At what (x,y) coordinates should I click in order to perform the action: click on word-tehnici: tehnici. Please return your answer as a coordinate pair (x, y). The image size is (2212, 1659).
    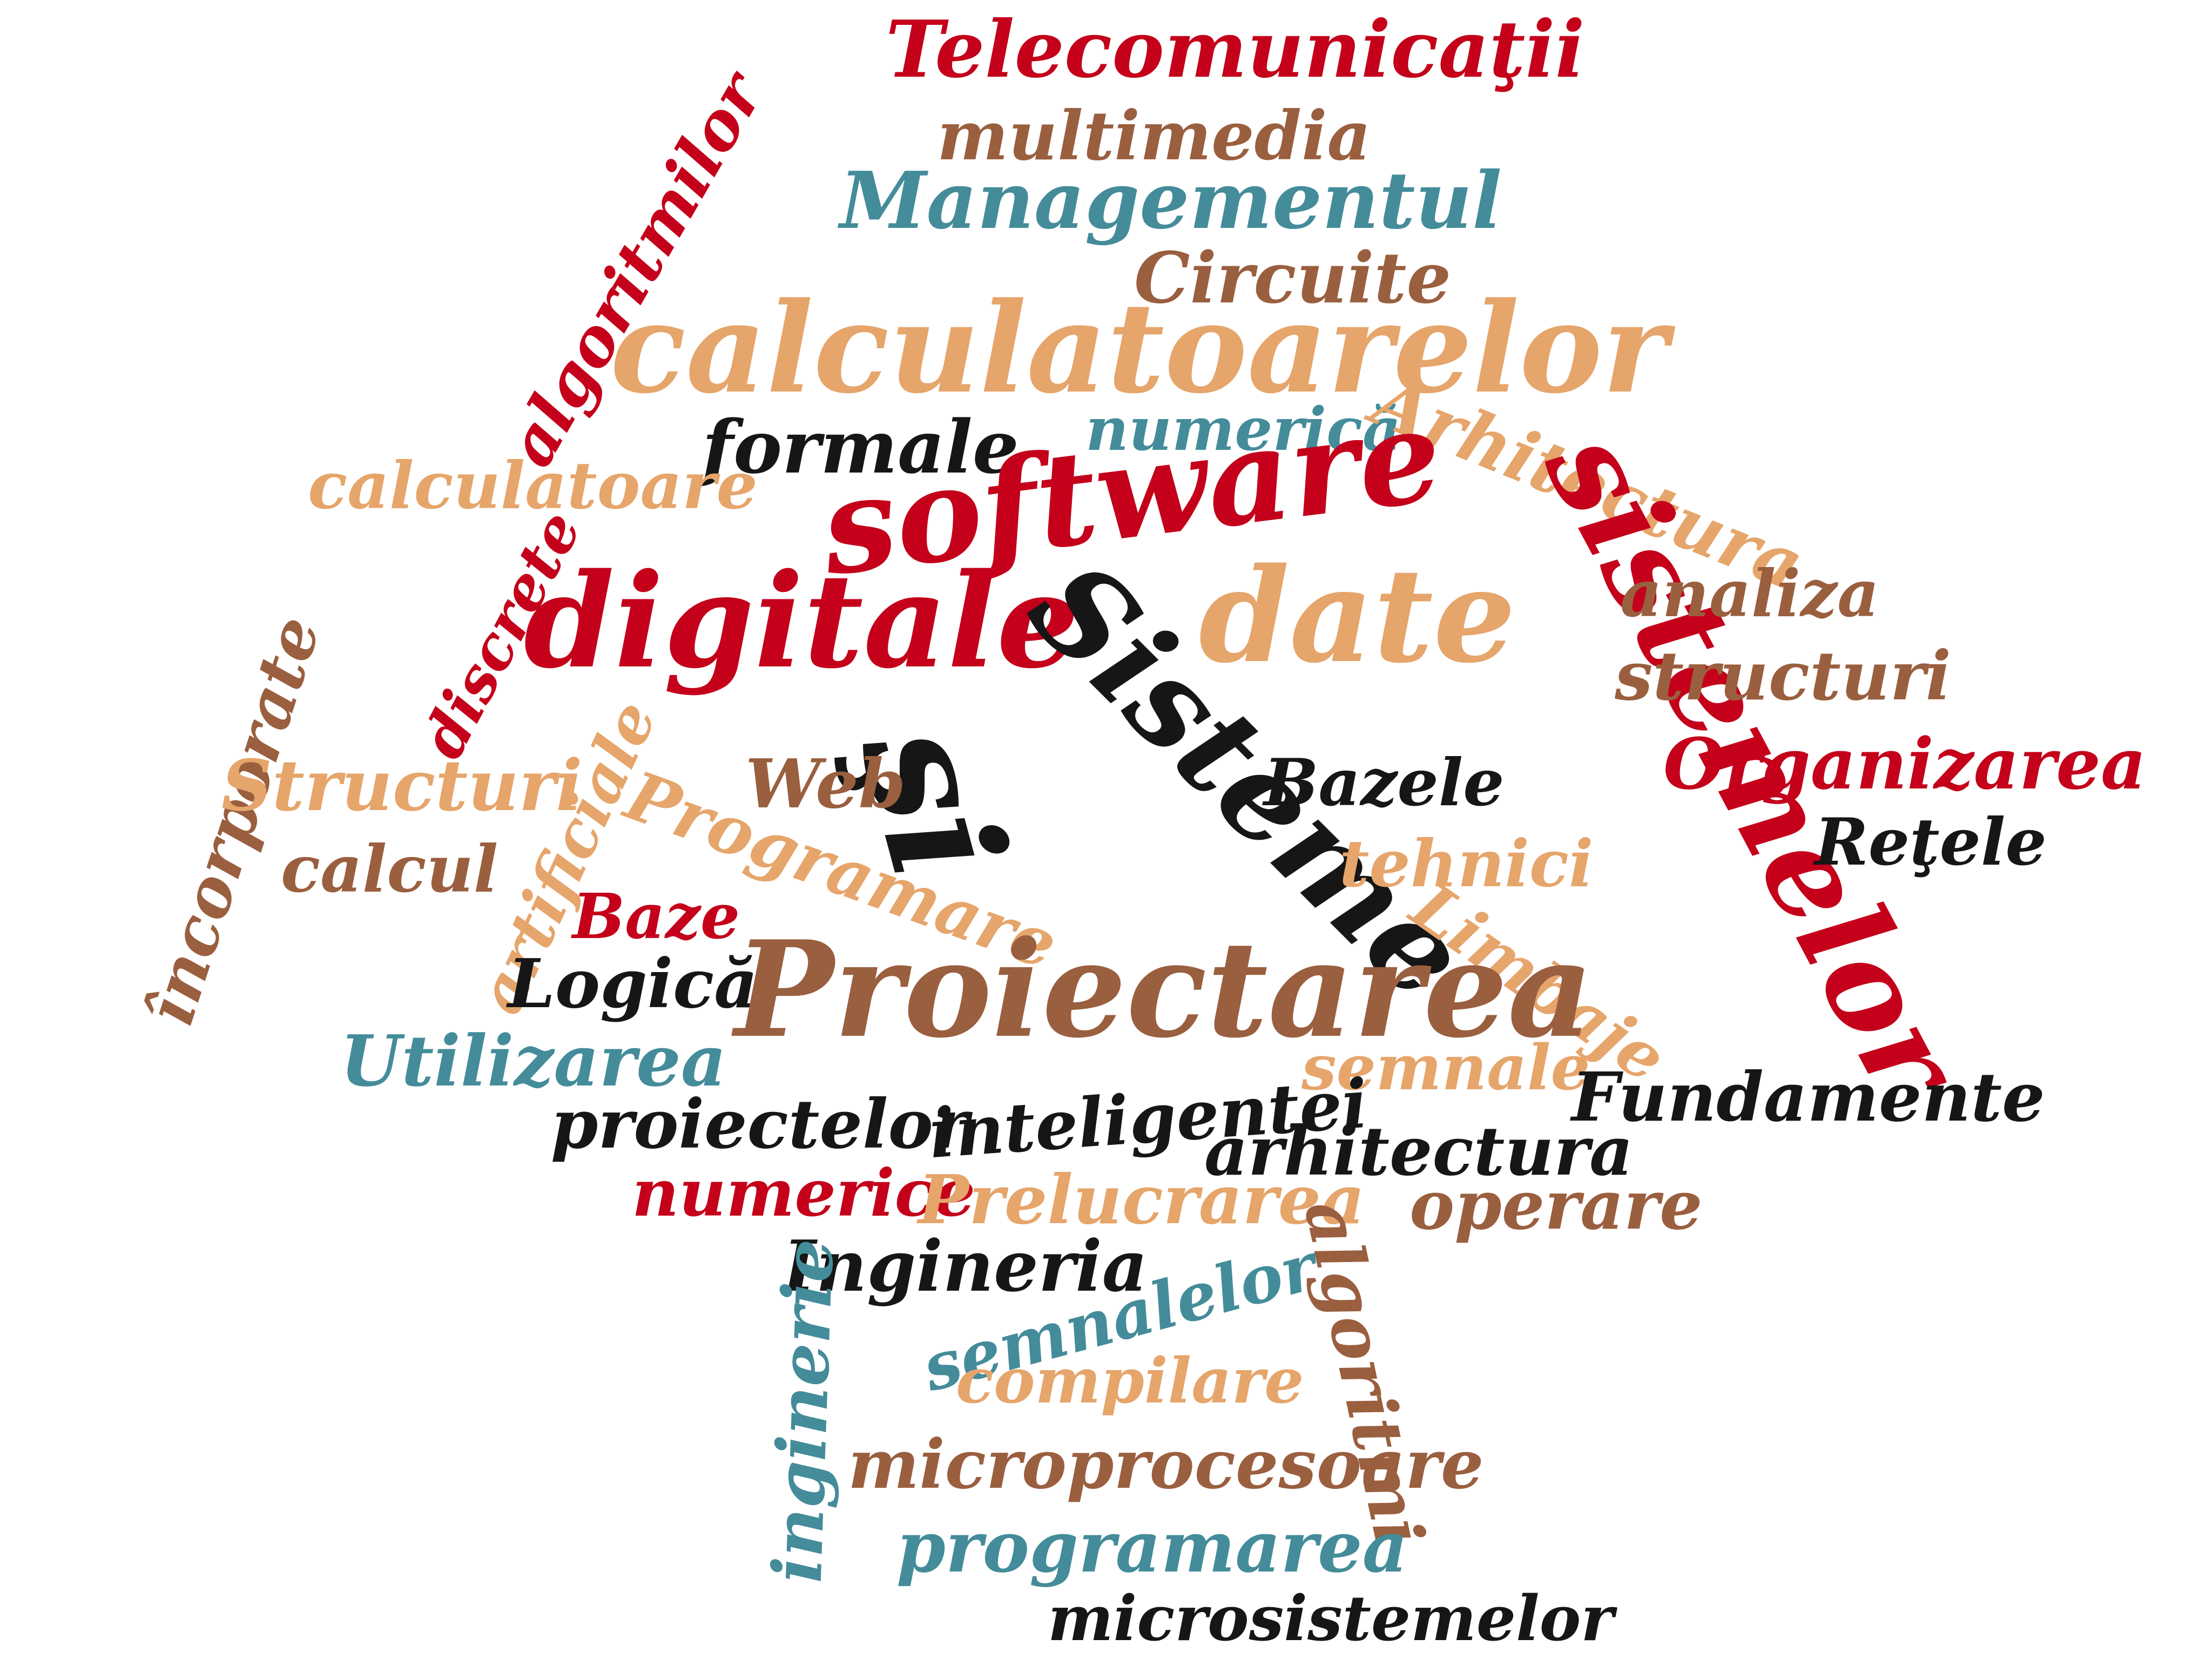
    Looking at the image, I should click on (1466, 864).